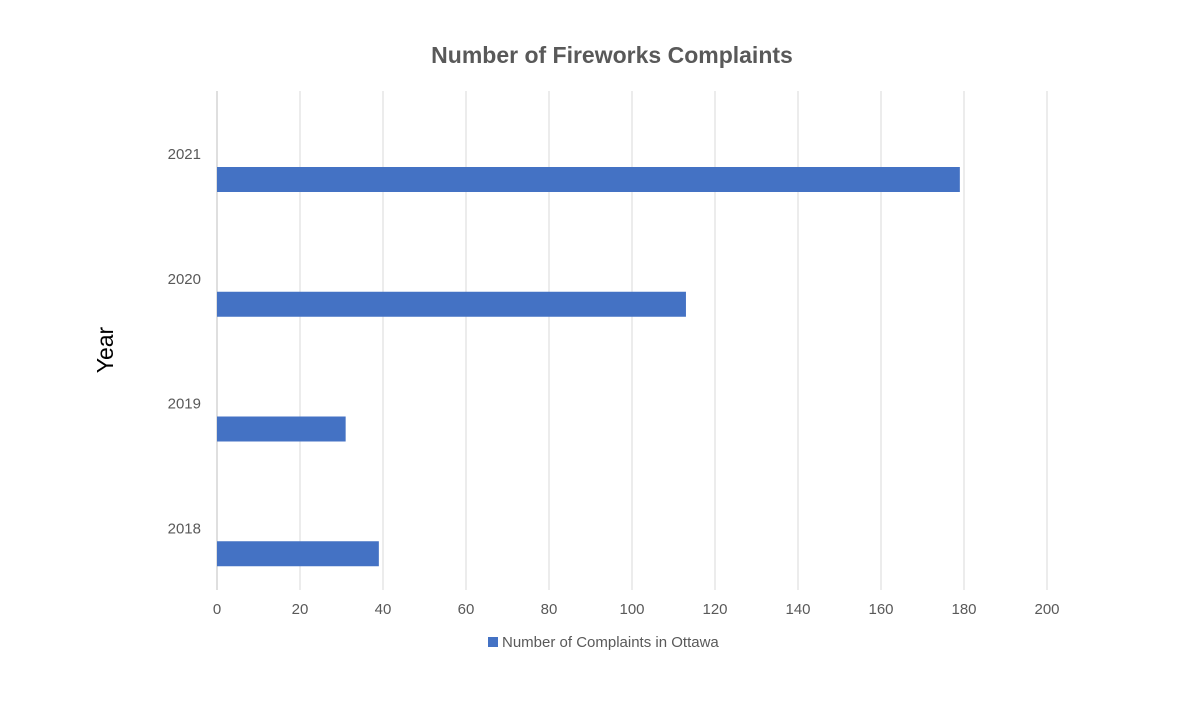 This screenshot has width=1198, height=705. Describe the element at coordinates (184, 154) in the screenshot. I see `y-tick-label-2021: 2021` at that location.